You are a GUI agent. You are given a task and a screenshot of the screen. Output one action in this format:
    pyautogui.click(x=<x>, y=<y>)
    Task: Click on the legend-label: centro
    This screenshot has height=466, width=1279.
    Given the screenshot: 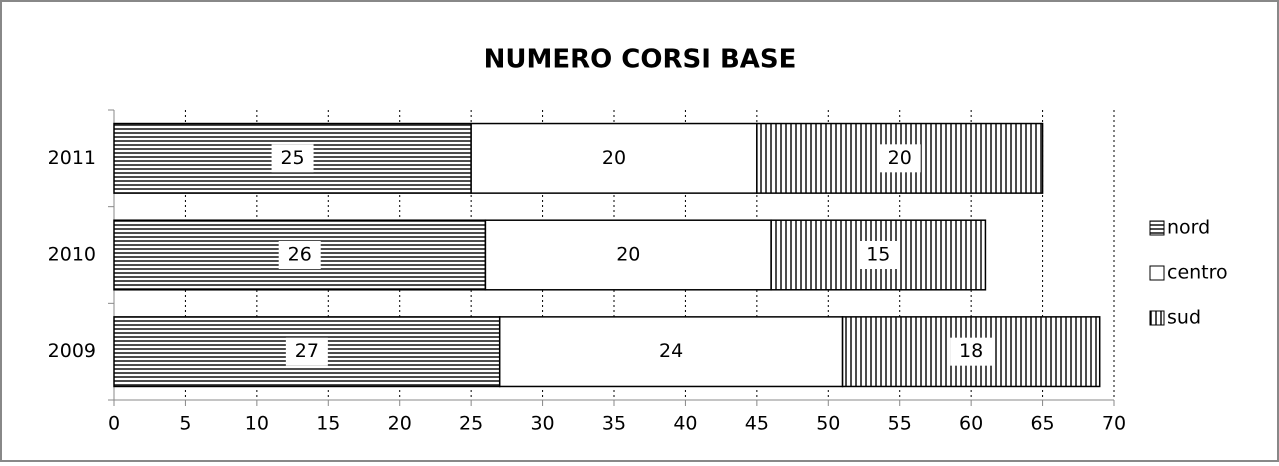 What is the action you would take?
    pyautogui.click(x=1197, y=273)
    